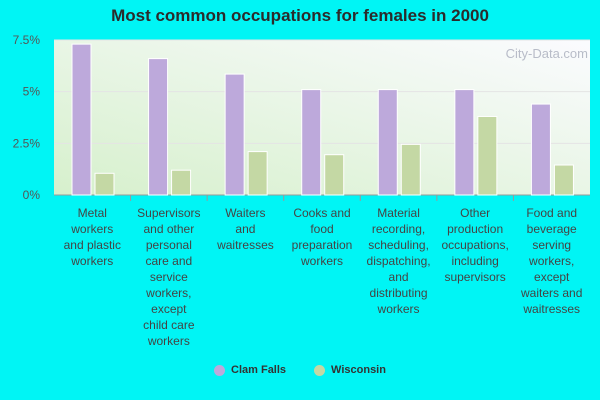 This screenshot has width=600, height=400. Describe the element at coordinates (320, 370) in the screenshot. I see `legend-swatch-wisconsin` at that location.